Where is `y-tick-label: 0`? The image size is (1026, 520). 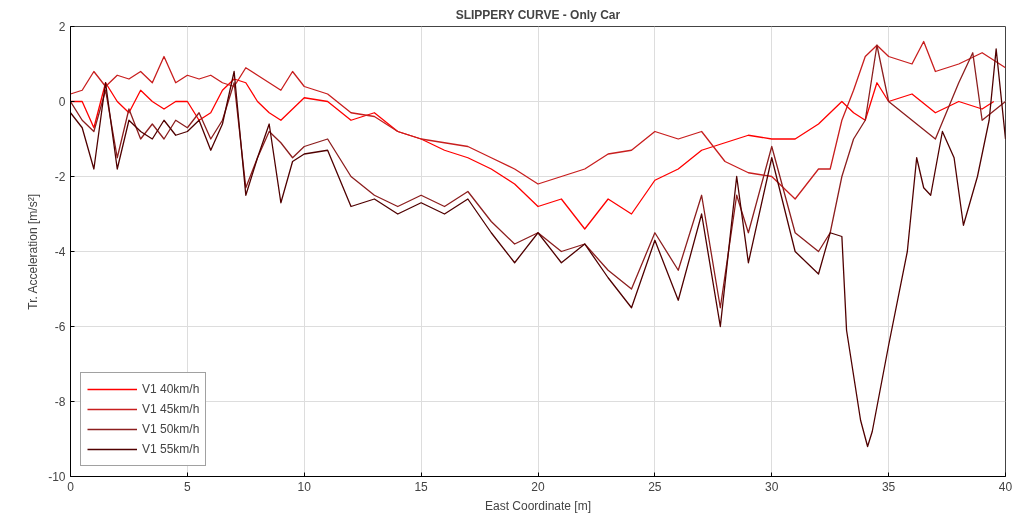 y-tick-label: 0 is located at coordinates (62, 102).